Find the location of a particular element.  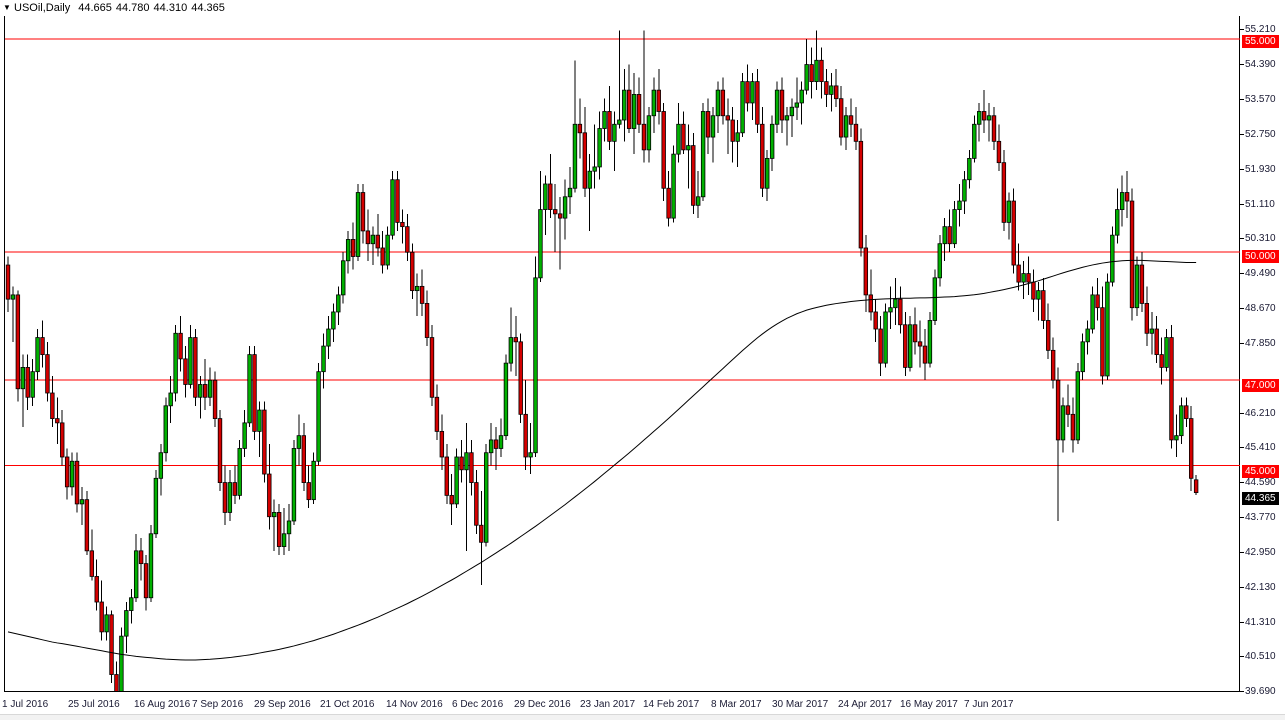

level-price-label: 55.000 is located at coordinates (1260, 41).